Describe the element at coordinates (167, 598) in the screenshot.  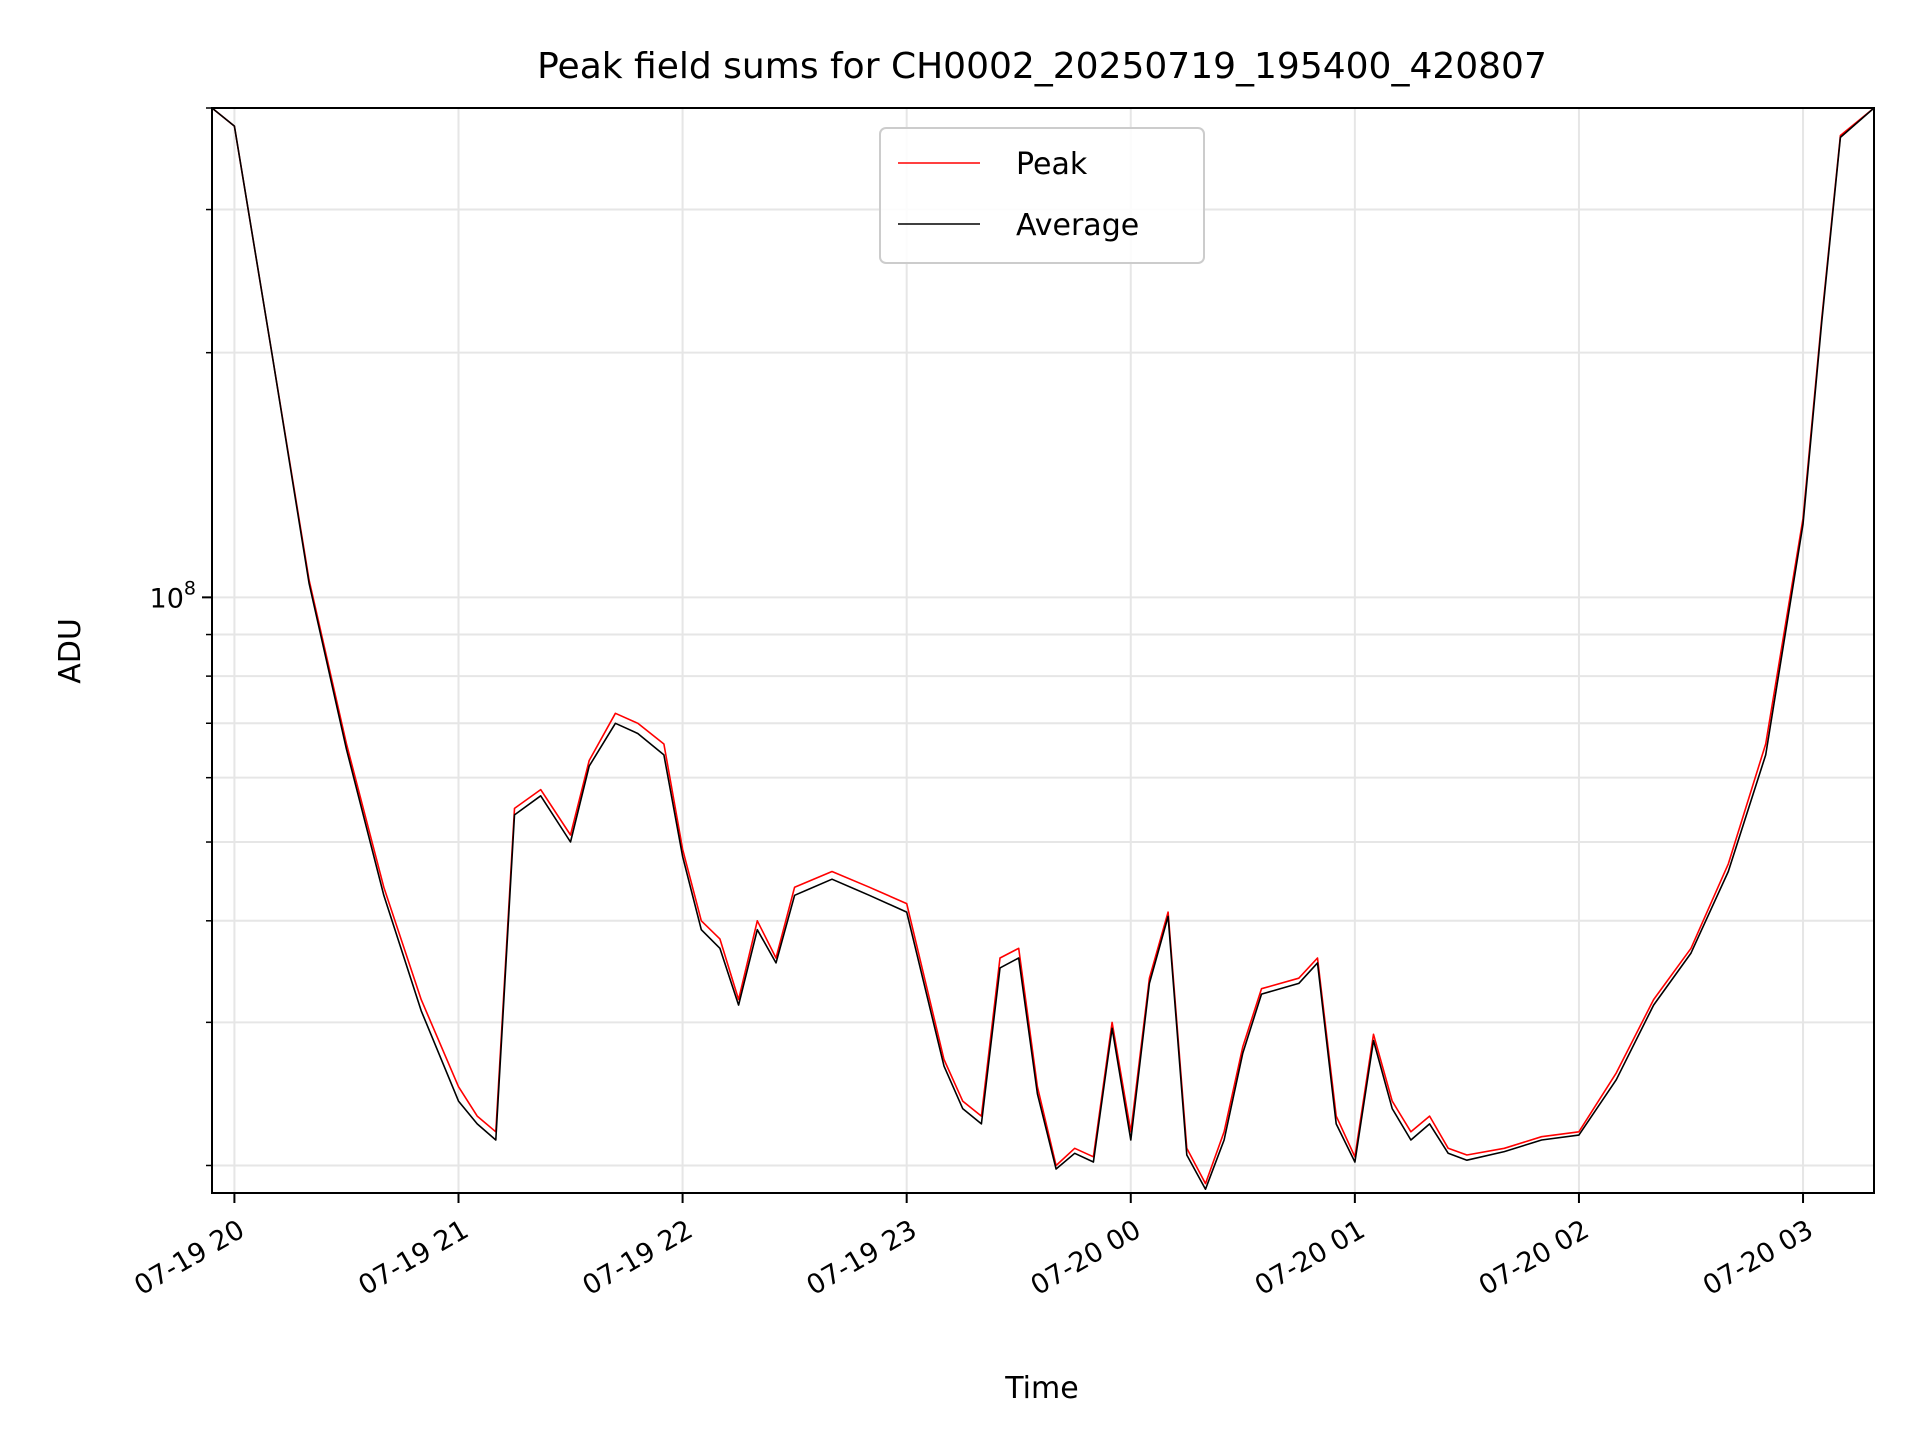
I see `y-tick-label-base: 10` at that location.